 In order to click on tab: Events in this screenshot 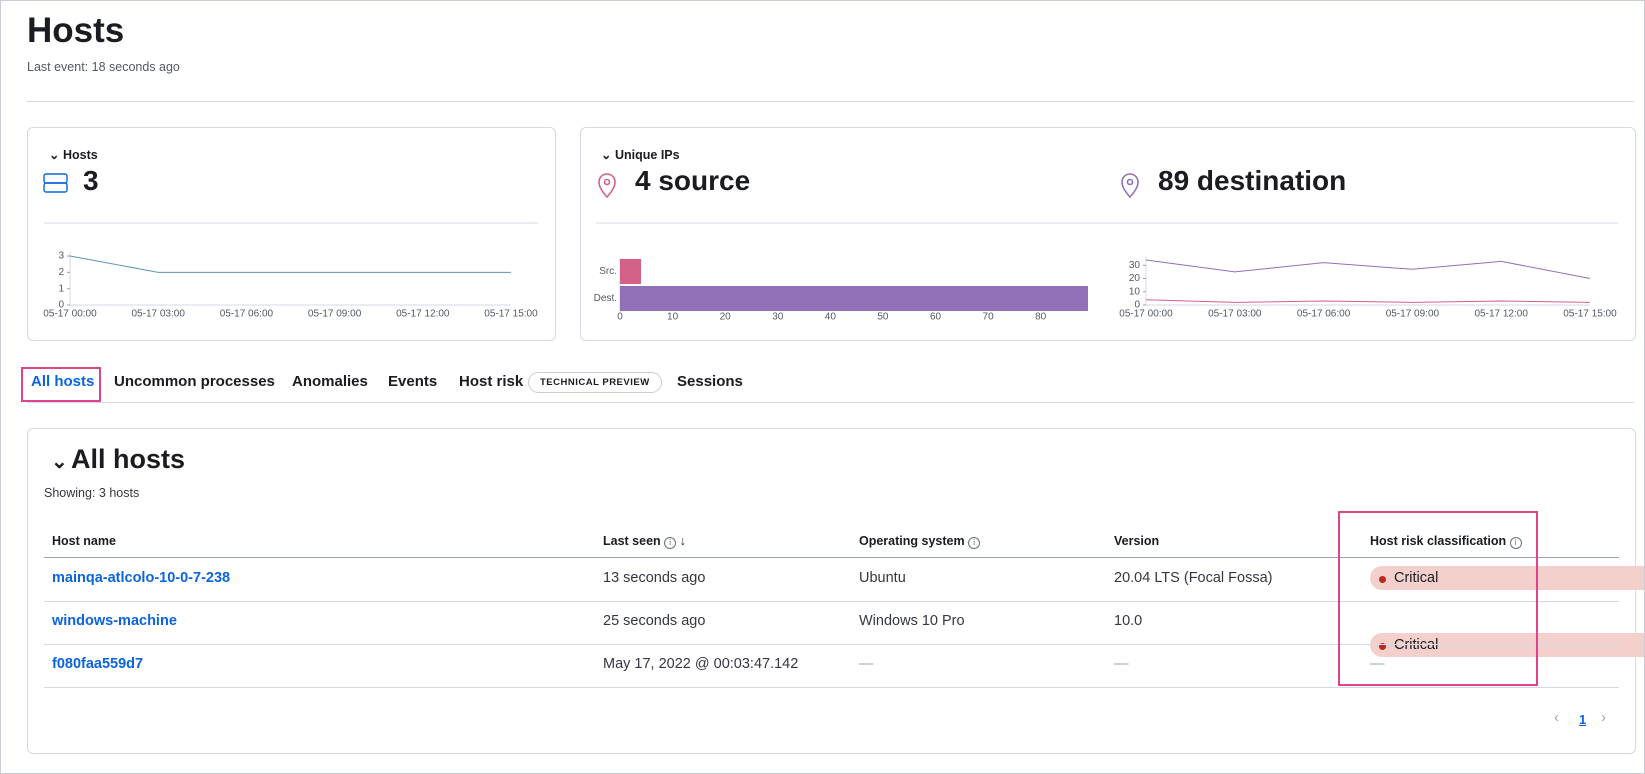, I will do `click(413, 381)`.